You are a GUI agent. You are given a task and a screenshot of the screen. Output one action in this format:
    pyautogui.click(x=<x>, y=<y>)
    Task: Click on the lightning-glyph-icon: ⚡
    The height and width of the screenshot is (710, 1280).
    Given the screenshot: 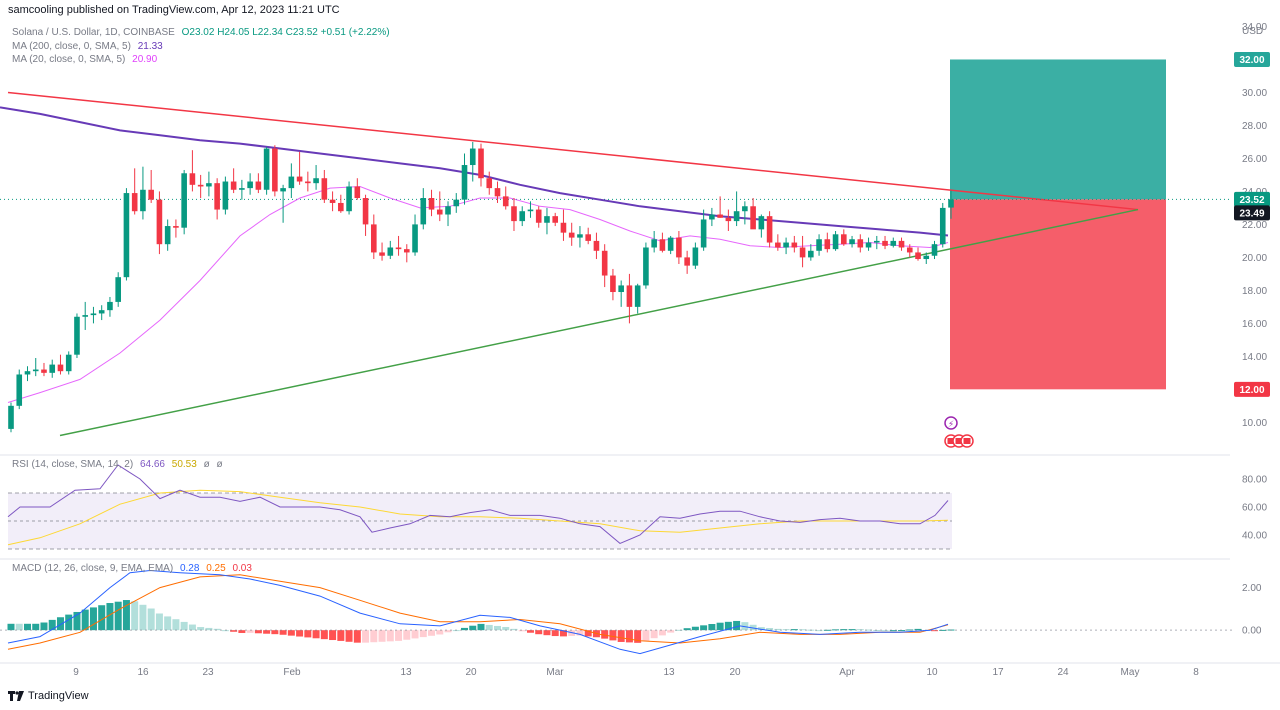 What is the action you would take?
    pyautogui.click(x=951, y=425)
    